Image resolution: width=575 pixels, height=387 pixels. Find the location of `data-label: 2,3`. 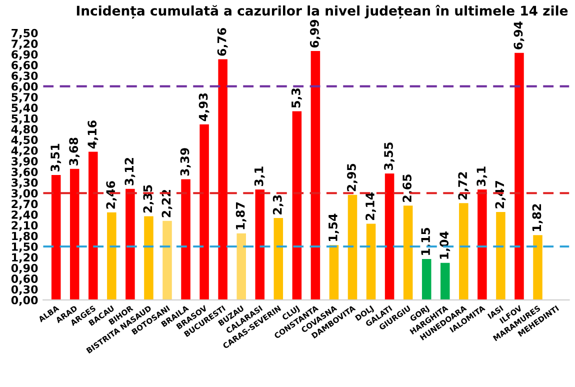

data-label: 2,3 is located at coordinates (278, 204).